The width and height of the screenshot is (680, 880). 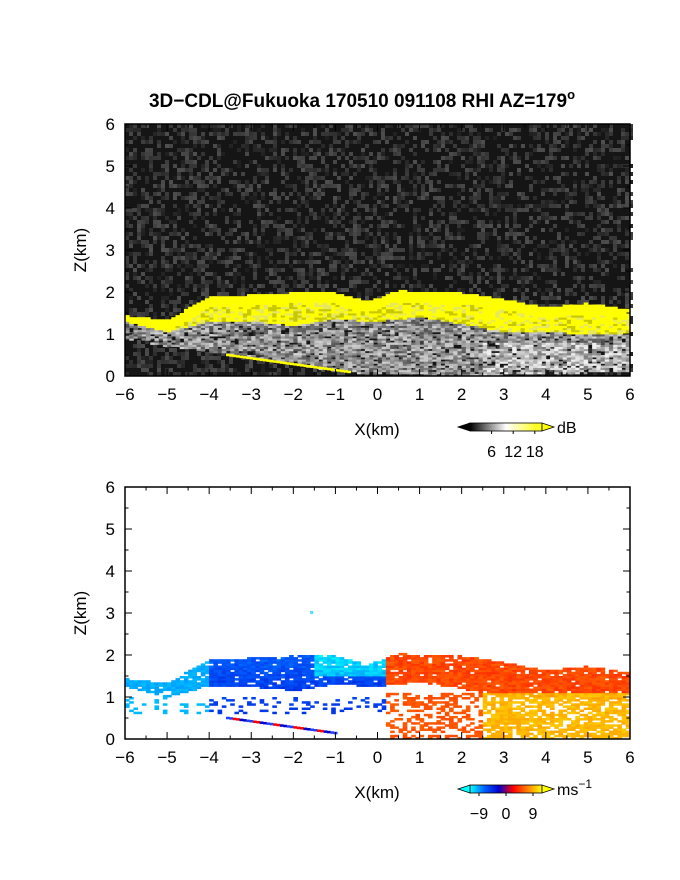 What do you see at coordinates (80, 613) in the screenshot?
I see `vel-ylabel: Z(km)` at bounding box center [80, 613].